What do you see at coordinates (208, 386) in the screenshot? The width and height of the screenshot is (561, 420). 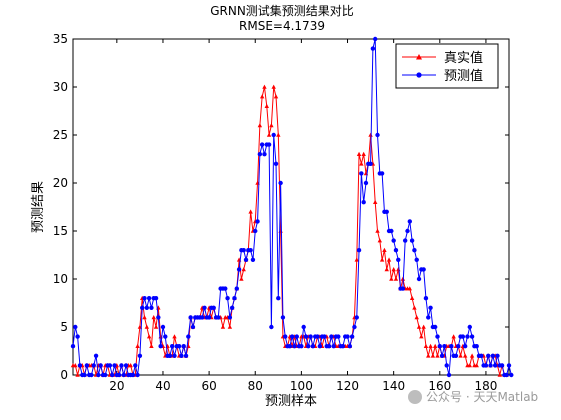 I see `x-tick-label: 60` at bounding box center [208, 386].